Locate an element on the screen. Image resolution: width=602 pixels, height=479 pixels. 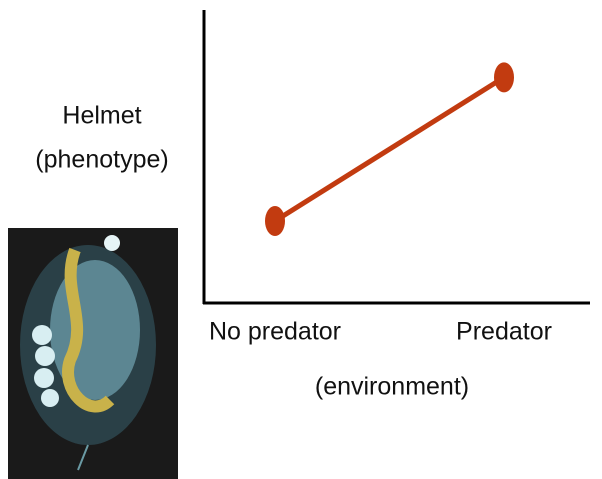
data-line is located at coordinates (389, 149).